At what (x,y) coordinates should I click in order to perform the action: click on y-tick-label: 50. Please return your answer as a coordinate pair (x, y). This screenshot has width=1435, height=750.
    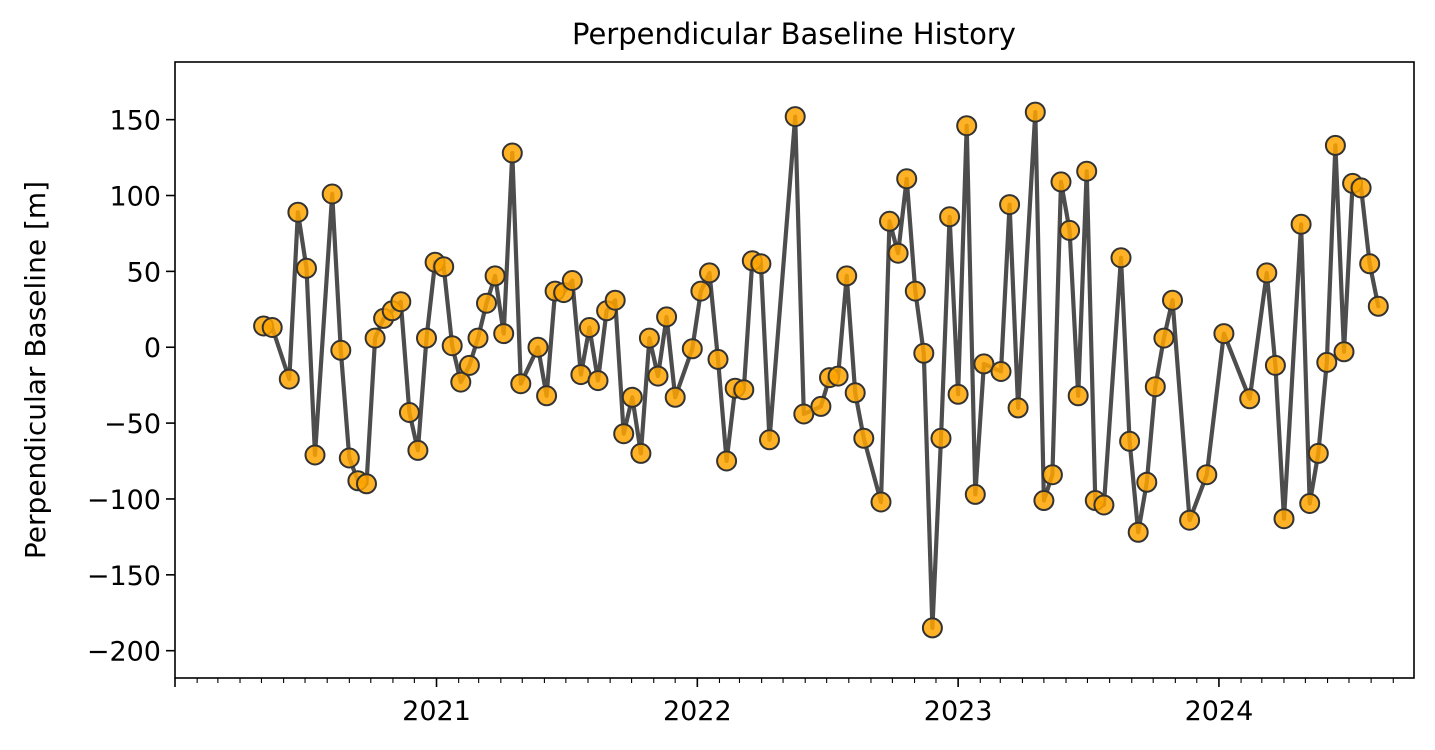
    Looking at the image, I should click on (144, 272).